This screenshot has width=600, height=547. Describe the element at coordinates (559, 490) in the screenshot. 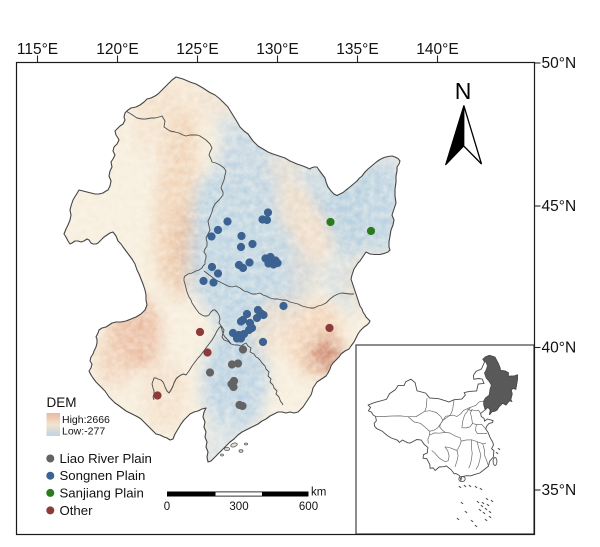

I see `svg-text: 35°N` at that location.